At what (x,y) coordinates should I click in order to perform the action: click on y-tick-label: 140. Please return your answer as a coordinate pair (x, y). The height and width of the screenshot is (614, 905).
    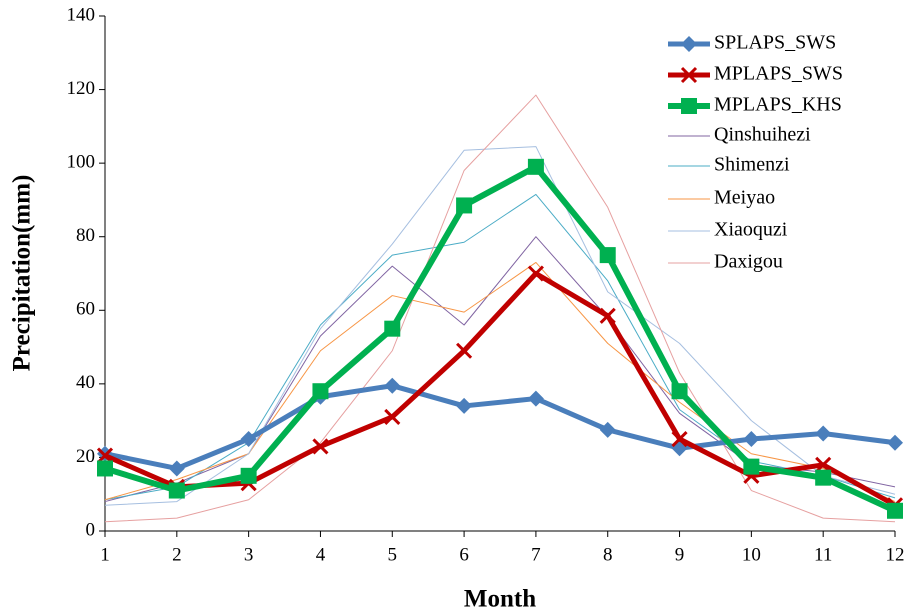
    Looking at the image, I should click on (81, 14).